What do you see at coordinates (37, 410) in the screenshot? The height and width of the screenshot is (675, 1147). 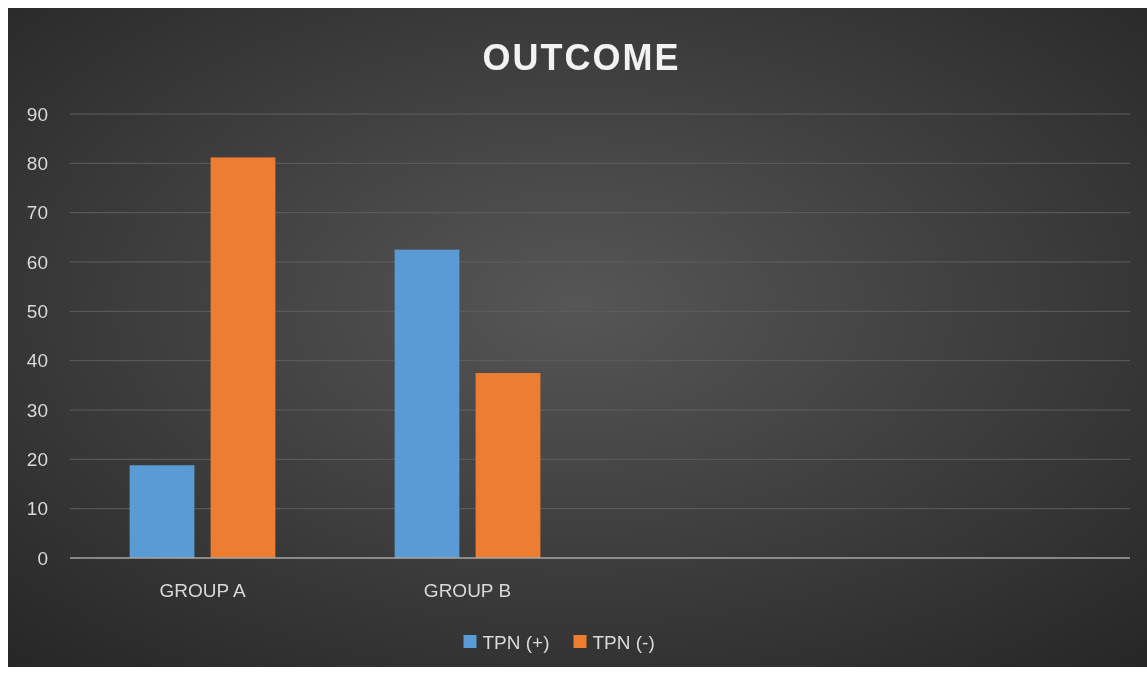 I see `y-tick-label: 30` at bounding box center [37, 410].